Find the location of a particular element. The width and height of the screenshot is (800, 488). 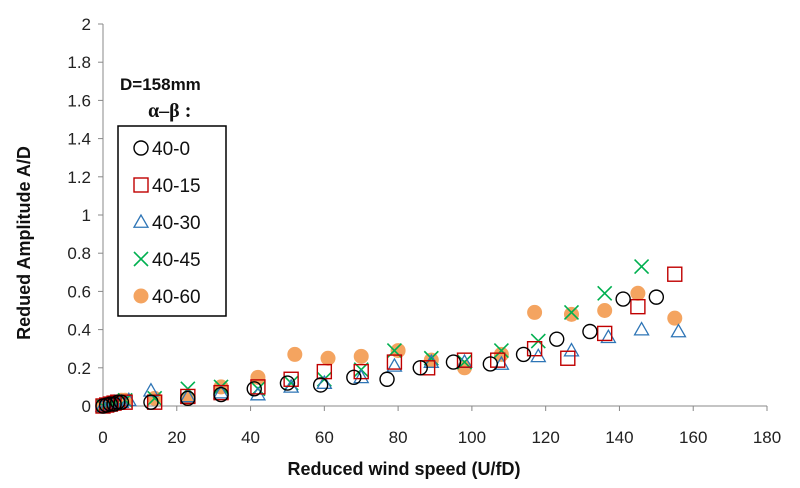

y-tick-label: 0.8 is located at coordinates (79, 253).